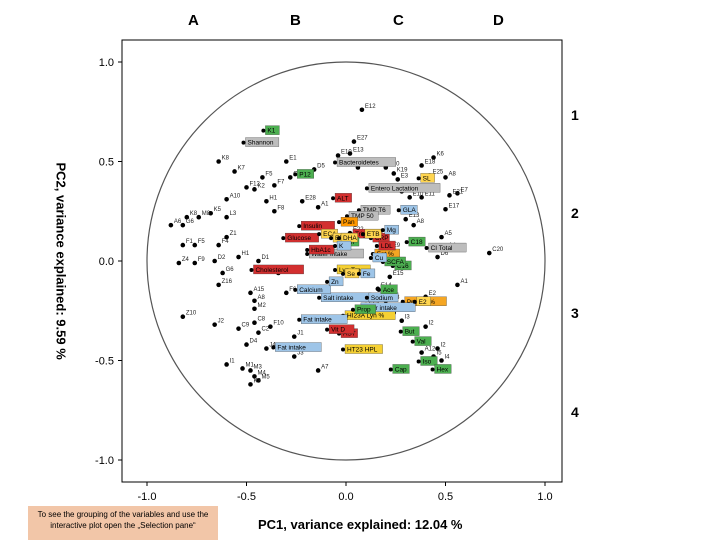 The image size is (720, 540). I want to click on highlighted-variable: Mg, so click(389, 229).